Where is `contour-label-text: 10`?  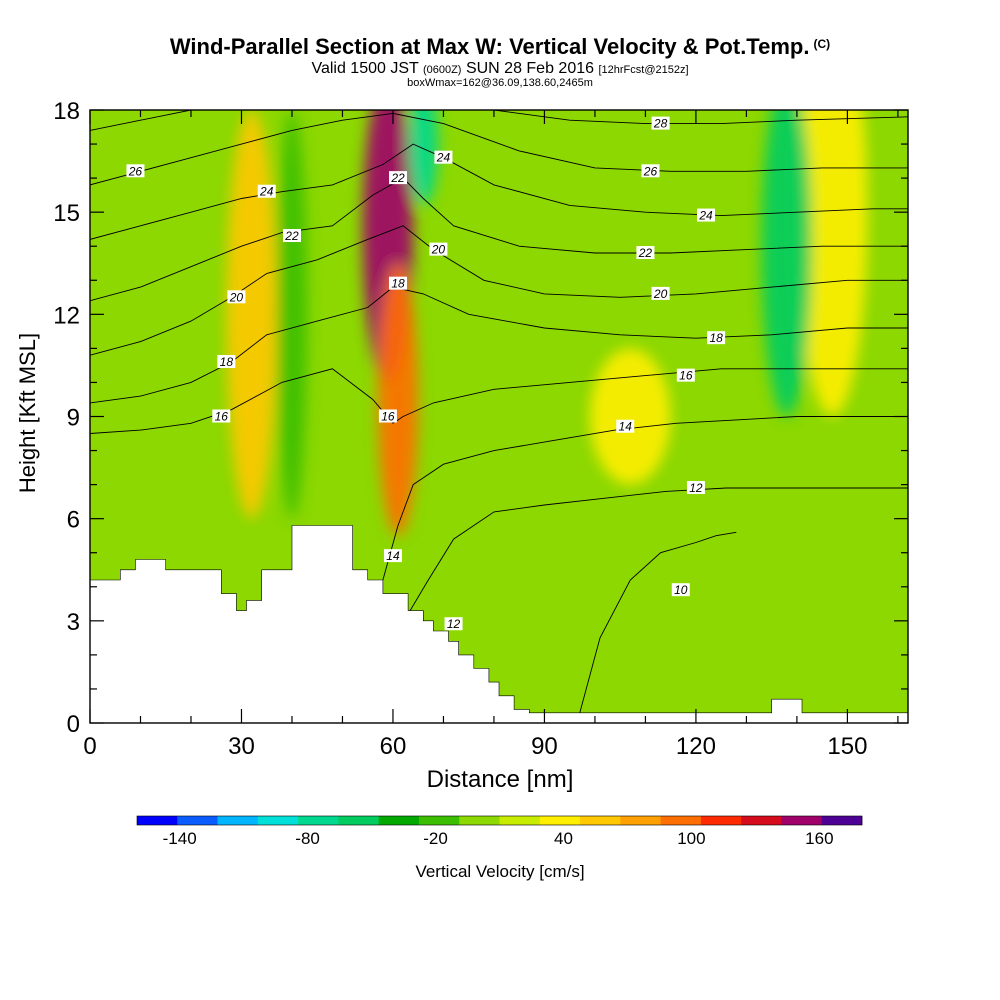
contour-label-text: 10 is located at coordinates (681, 590).